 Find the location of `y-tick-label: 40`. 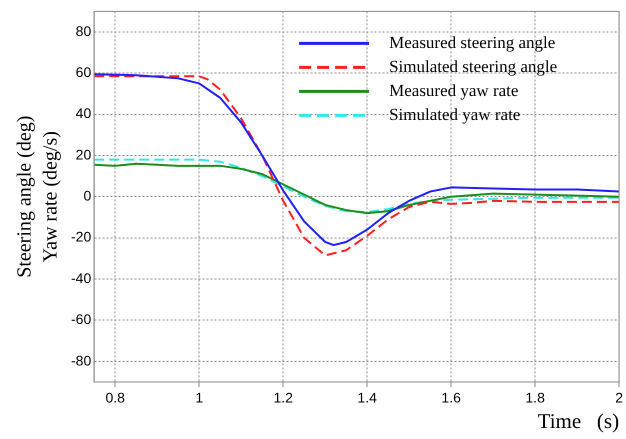

y-tick-label: 40 is located at coordinates (84, 113).